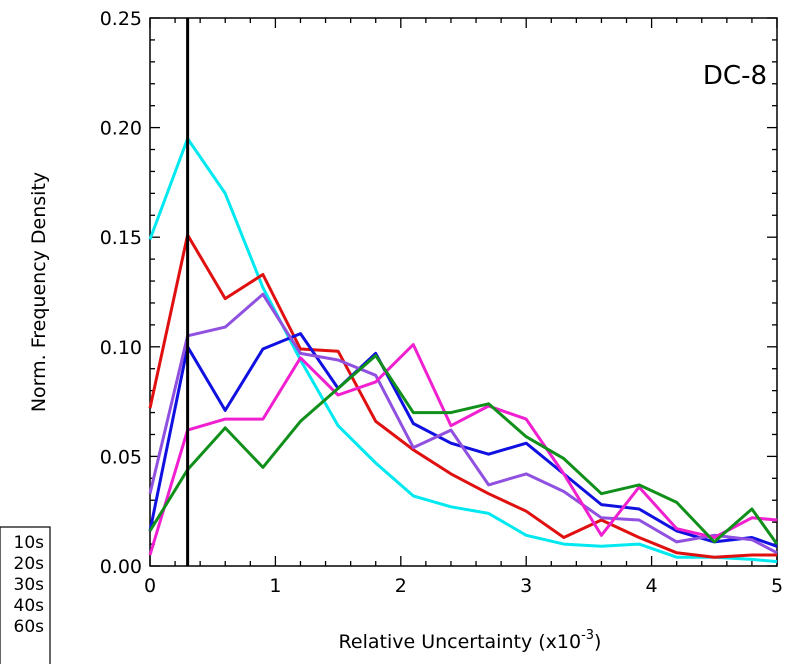 This screenshot has width=808, height=664. Describe the element at coordinates (597, 642) in the screenshot. I see `x-axis-title-suffix: )` at that location.